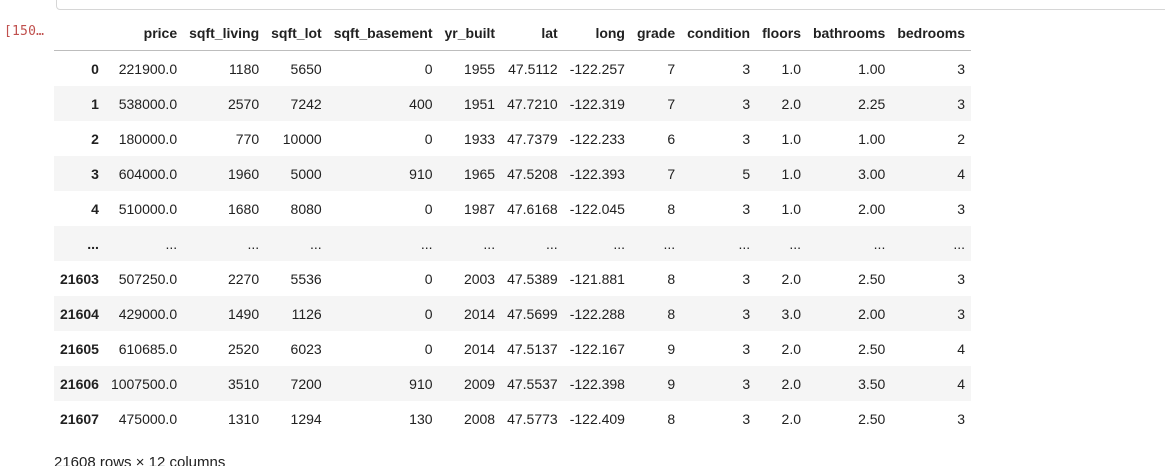 The image size is (1165, 466). I want to click on table-cell: 7, so click(671, 173).